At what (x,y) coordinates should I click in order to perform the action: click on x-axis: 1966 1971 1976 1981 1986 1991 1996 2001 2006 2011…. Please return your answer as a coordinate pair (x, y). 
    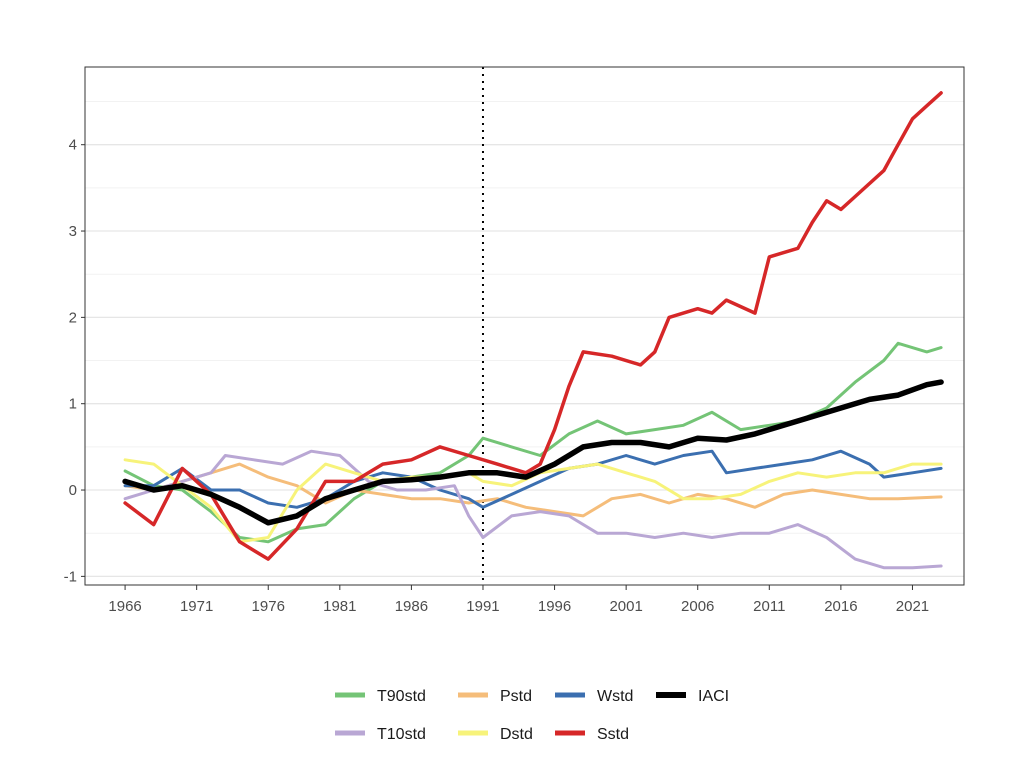
    Looking at the image, I should click on (518, 600).